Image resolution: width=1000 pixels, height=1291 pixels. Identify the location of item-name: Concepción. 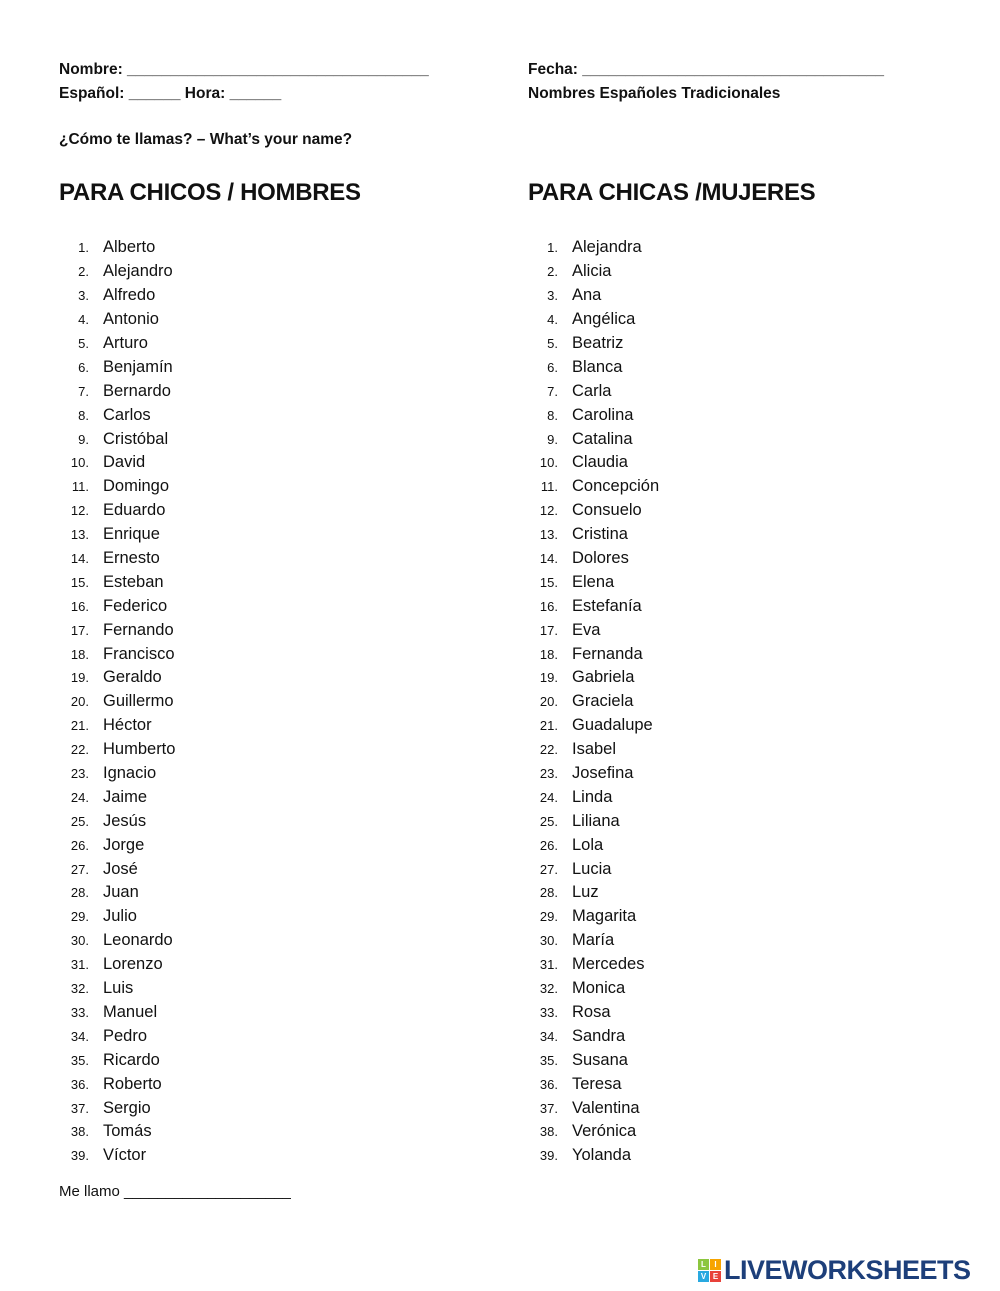
(616, 486).